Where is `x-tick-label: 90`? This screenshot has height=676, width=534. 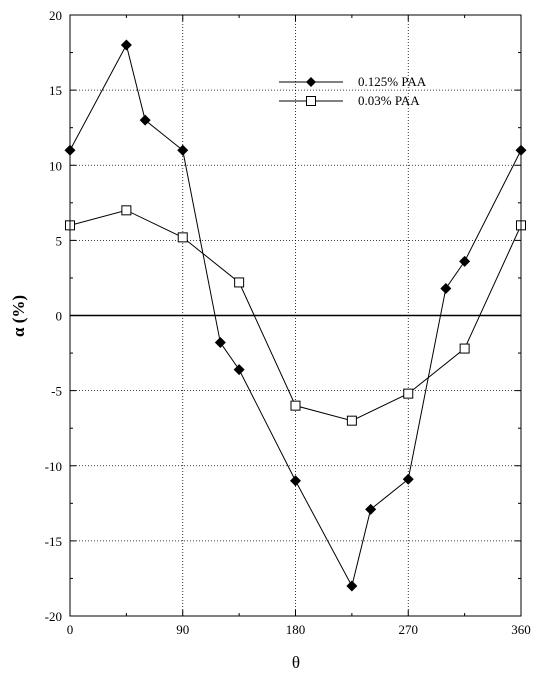 x-tick-label: 90 is located at coordinates (182, 629).